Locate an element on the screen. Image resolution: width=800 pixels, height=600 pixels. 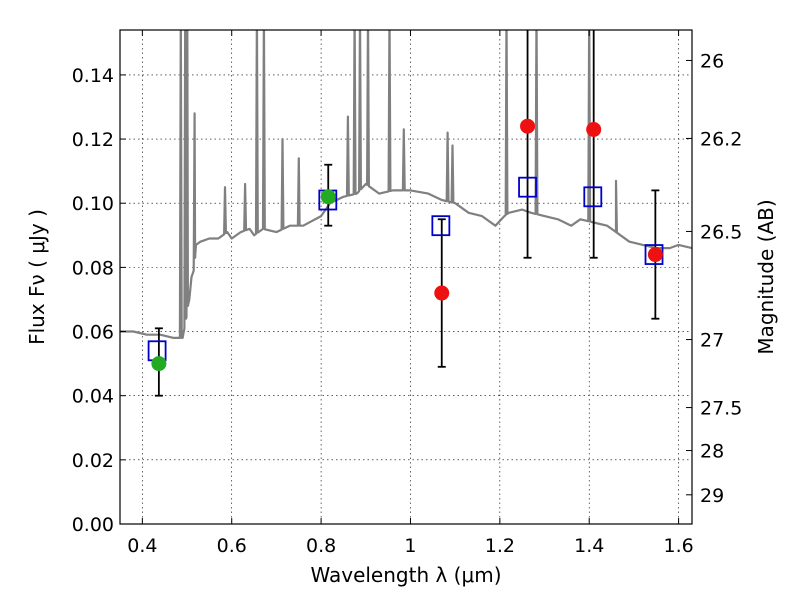
y-tick-label: 0.06 is located at coordinates (93, 333).